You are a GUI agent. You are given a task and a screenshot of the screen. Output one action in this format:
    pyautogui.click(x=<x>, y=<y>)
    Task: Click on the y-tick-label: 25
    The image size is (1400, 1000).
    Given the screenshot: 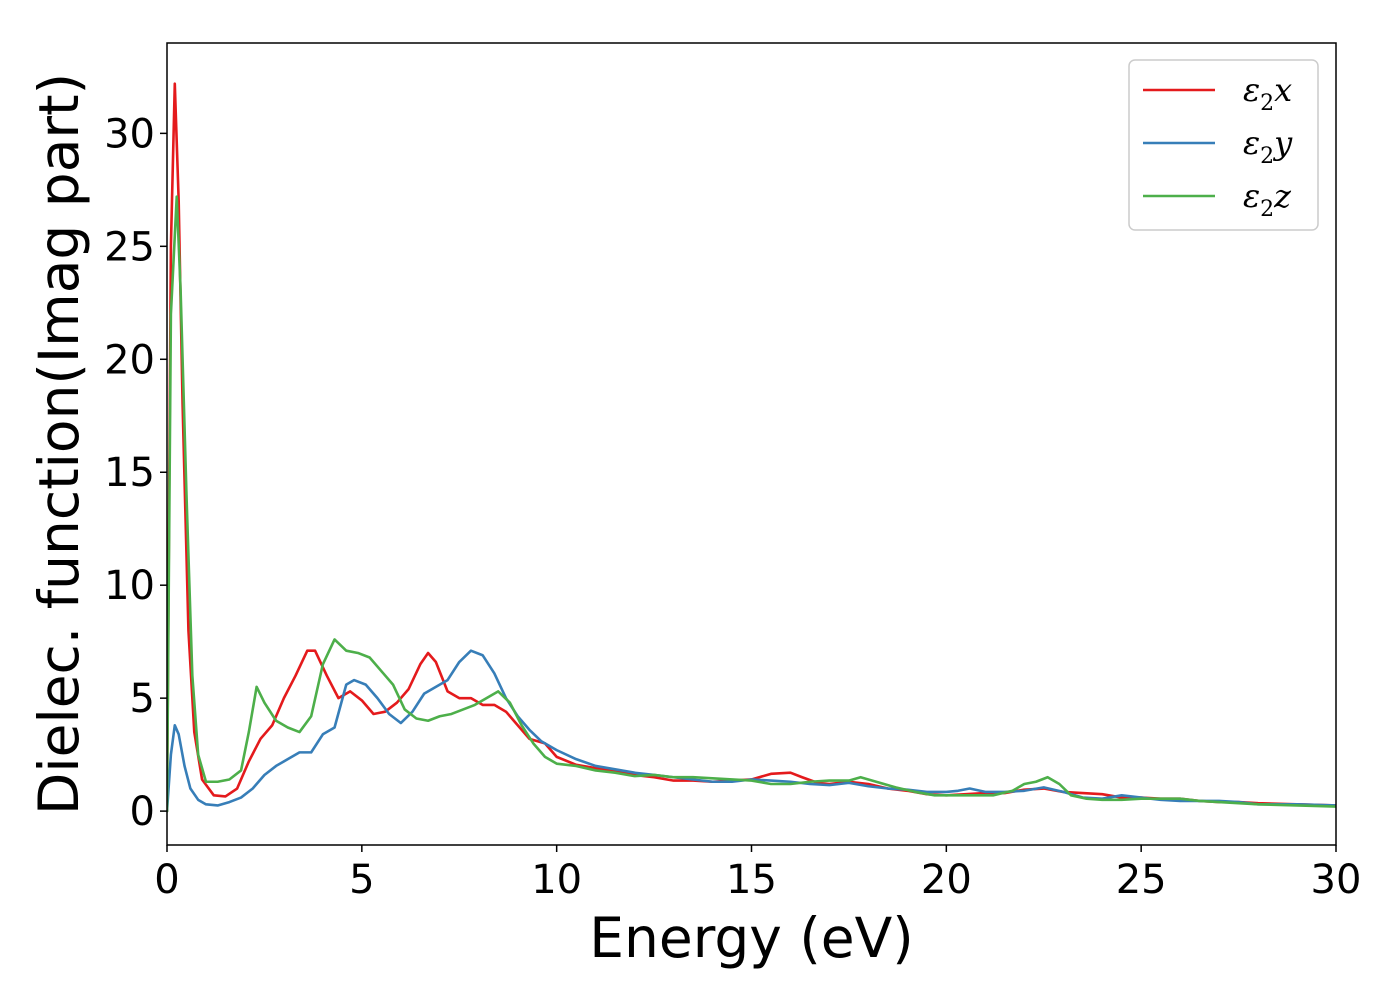 What is the action you would take?
    pyautogui.click(x=129, y=247)
    